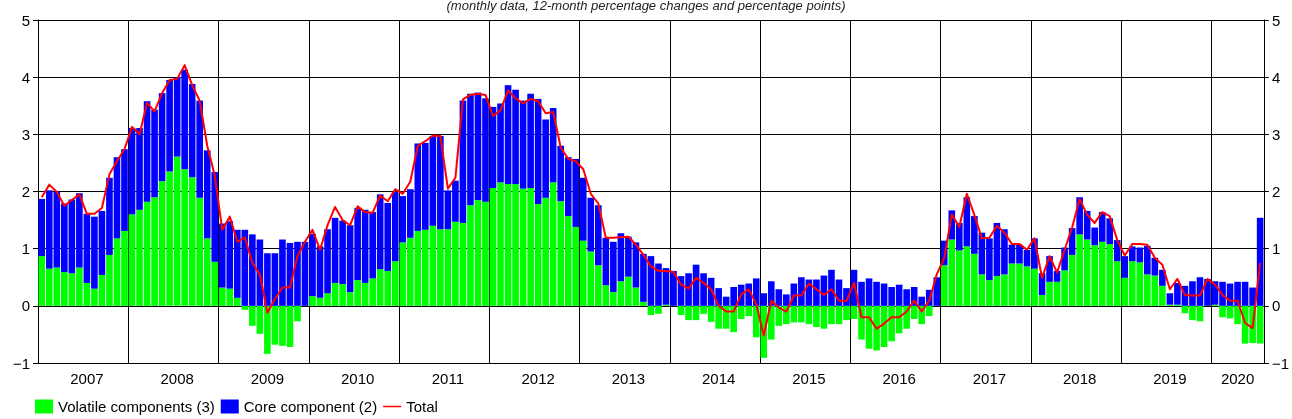 Image resolution: width=1292 pixels, height=419 pixels. Describe the element at coordinates (422, 406) in the screenshot. I see `legend-label: Total` at that location.